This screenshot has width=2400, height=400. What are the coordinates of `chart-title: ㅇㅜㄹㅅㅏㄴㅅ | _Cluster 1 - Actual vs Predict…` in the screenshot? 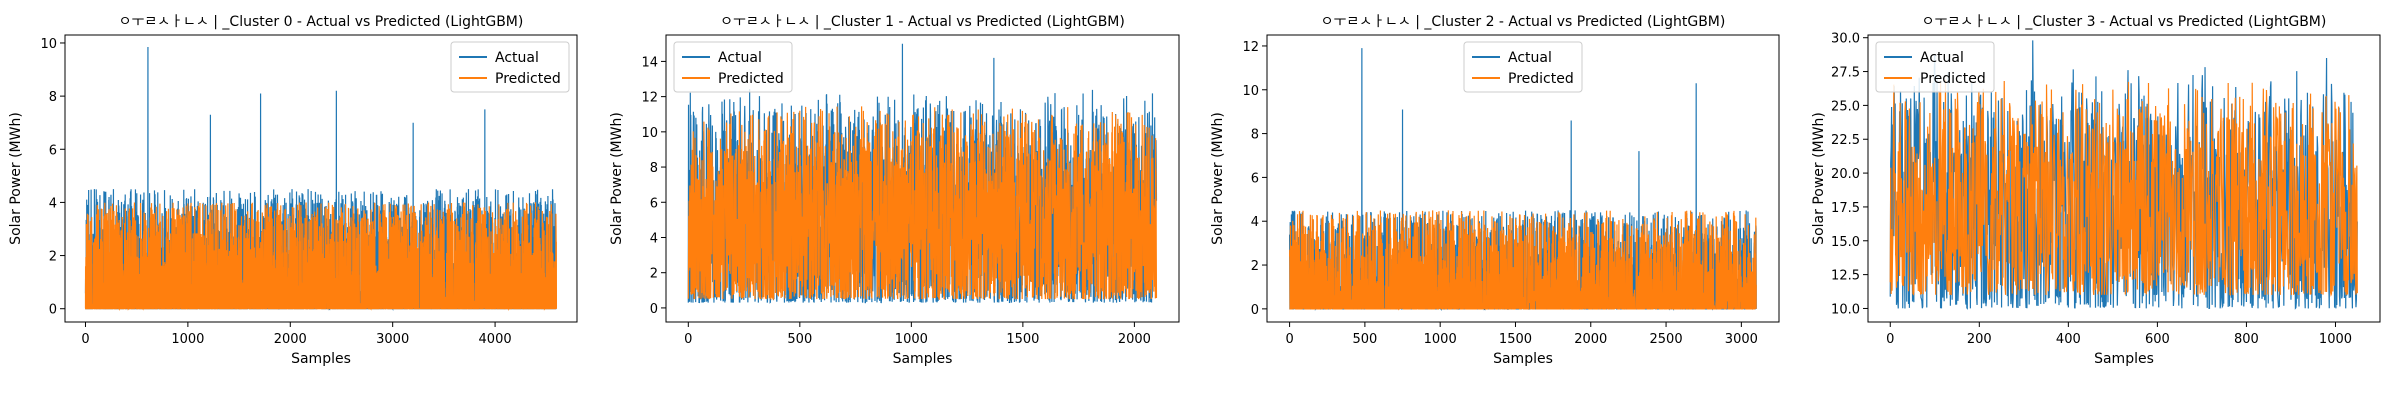 It's located at (922, 22).